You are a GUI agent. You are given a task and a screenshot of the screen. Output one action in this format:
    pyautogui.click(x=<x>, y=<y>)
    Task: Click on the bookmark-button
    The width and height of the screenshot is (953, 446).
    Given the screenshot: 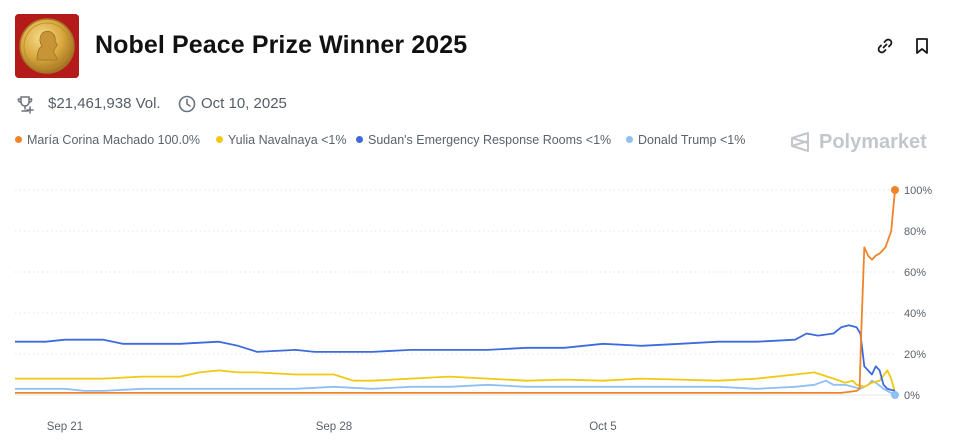 What is the action you would take?
    pyautogui.click(x=922, y=46)
    